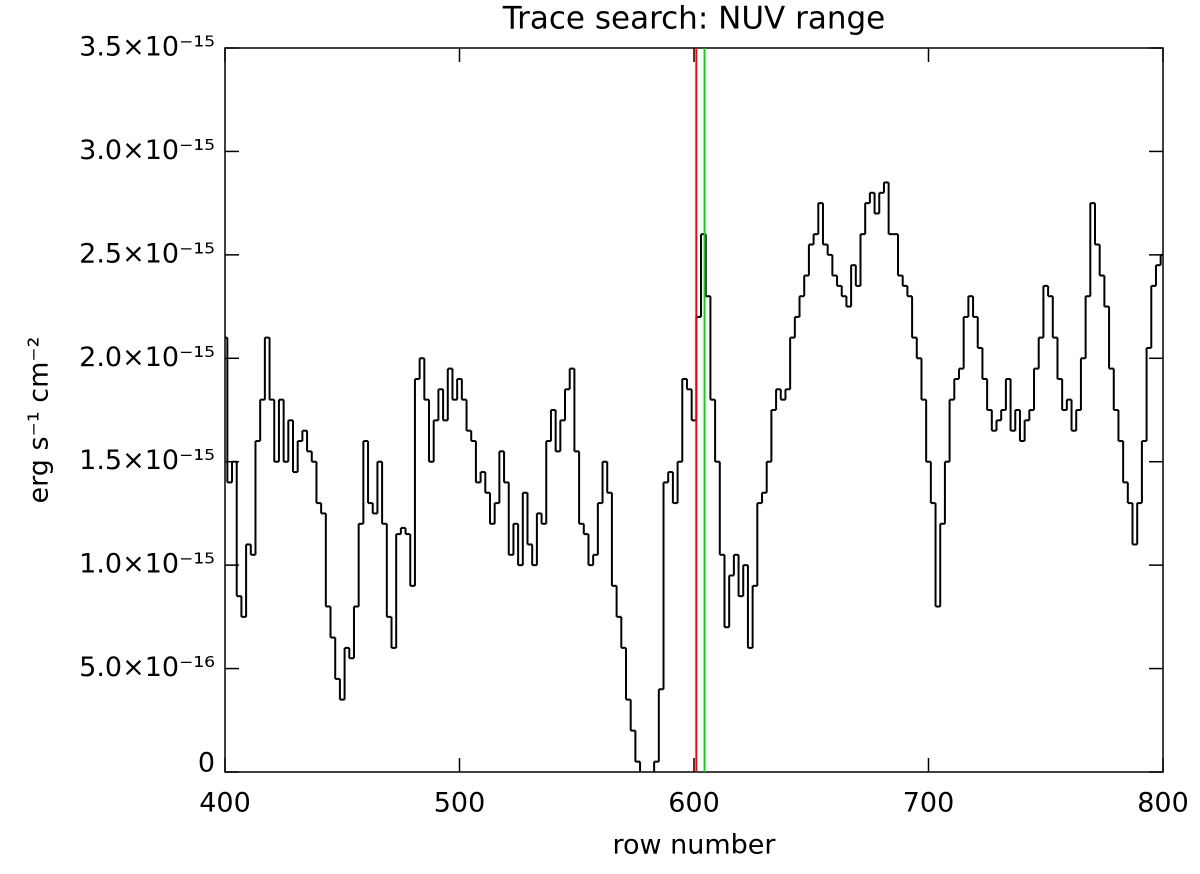 Image resolution: width=1200 pixels, height=874 pixels. Describe the element at coordinates (460, 803) in the screenshot. I see `x-tick-label: 500` at that location.